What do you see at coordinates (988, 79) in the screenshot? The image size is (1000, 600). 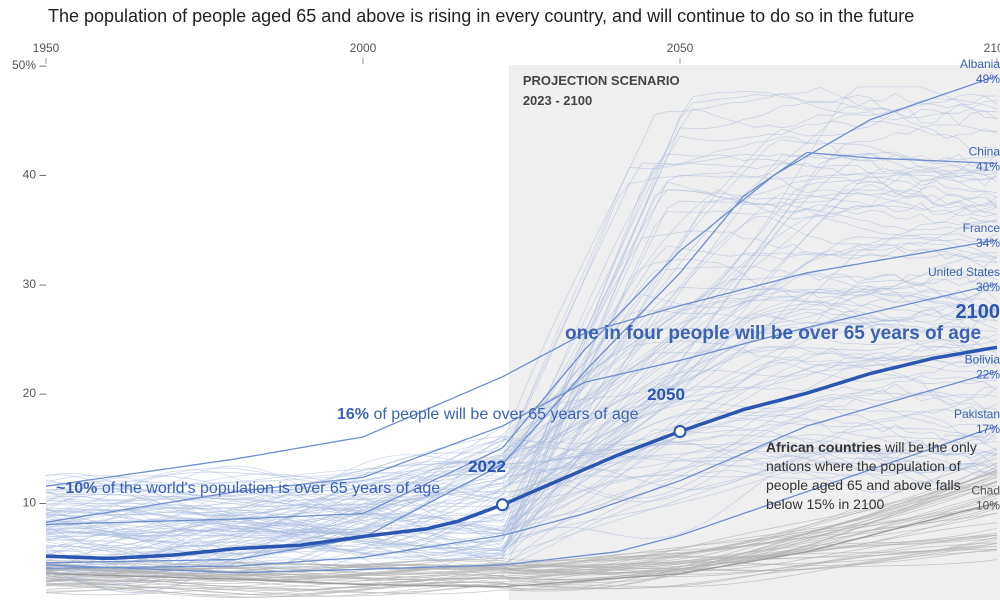 I see `country-value-label: 49%` at bounding box center [988, 79].